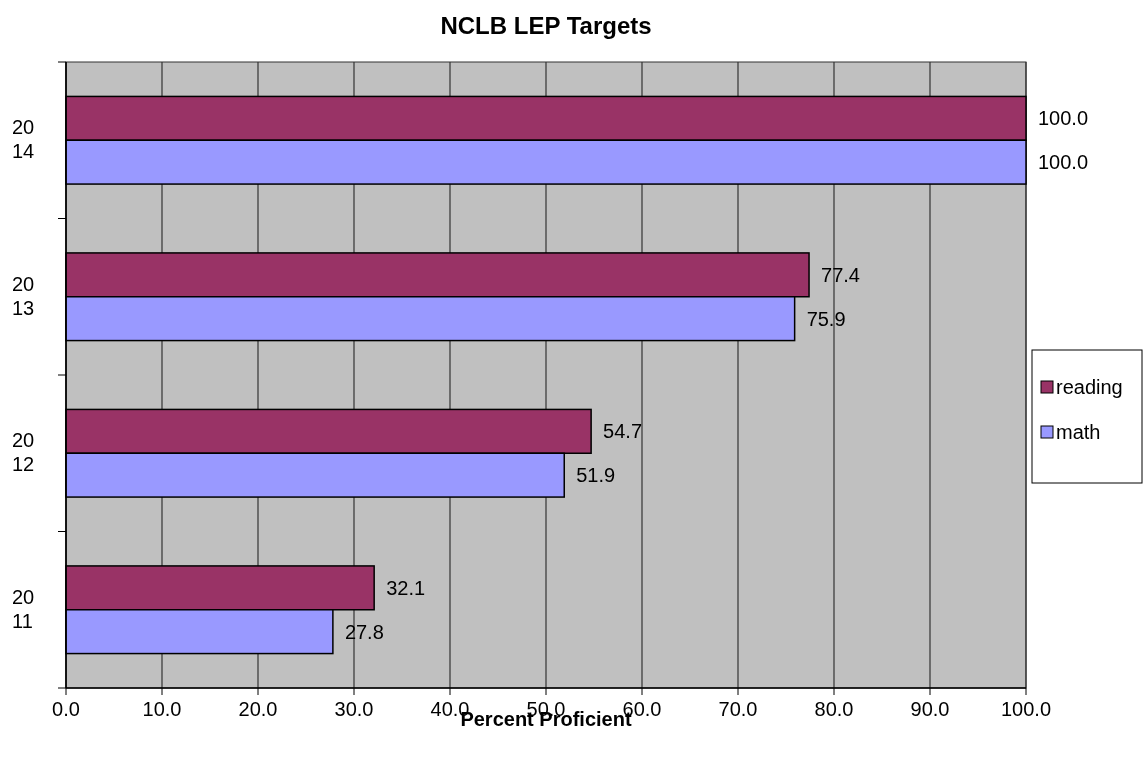  I want to click on x-tick-label: 30.0, so click(354, 709).